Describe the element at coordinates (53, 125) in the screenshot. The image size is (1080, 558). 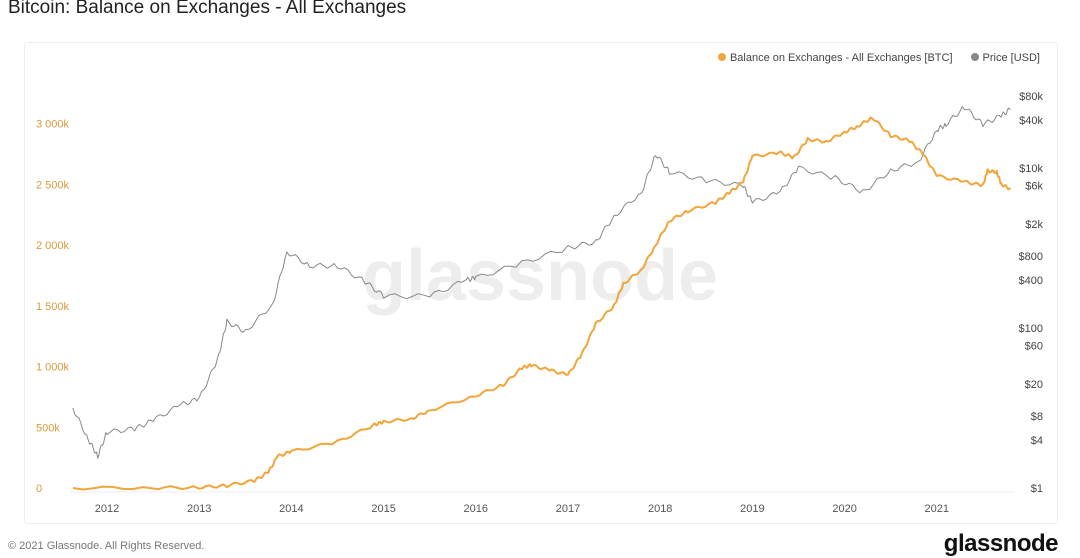
I see `y-left-tick-label: 3 000k` at that location.